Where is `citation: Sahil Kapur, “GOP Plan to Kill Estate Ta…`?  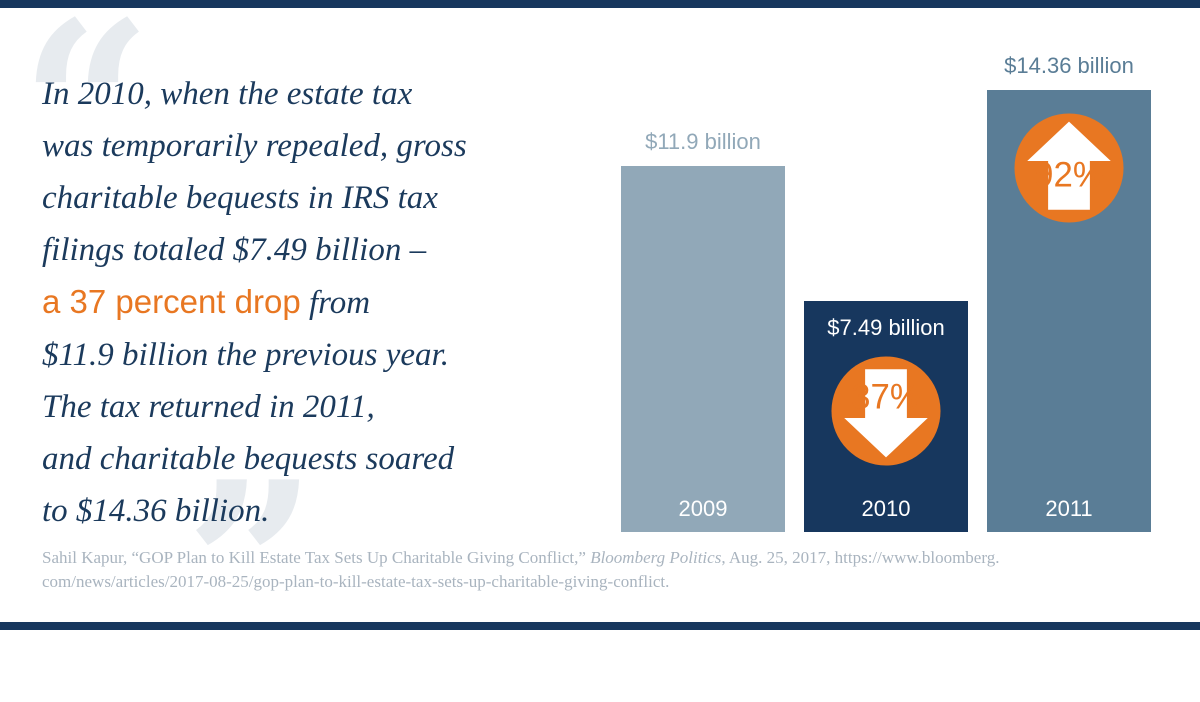 citation: Sahil Kapur, “GOP Plan to Kill Estate Ta… is located at coordinates (607, 570).